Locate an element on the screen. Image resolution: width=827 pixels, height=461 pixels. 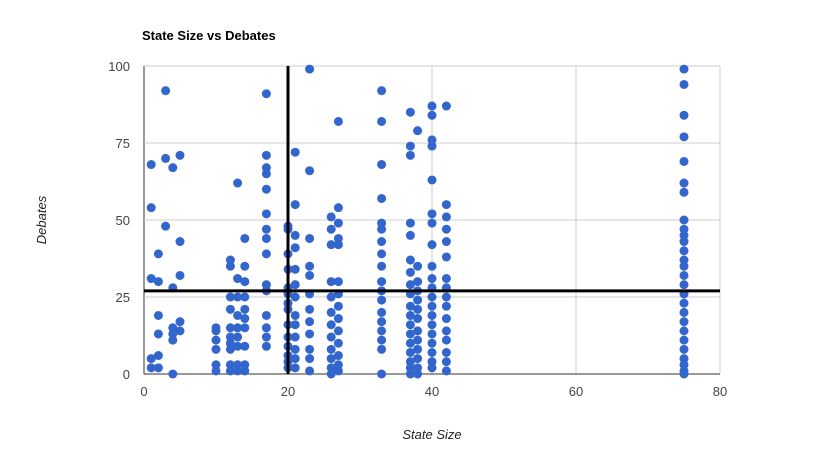
x-tick-label: 80 is located at coordinates (720, 391).